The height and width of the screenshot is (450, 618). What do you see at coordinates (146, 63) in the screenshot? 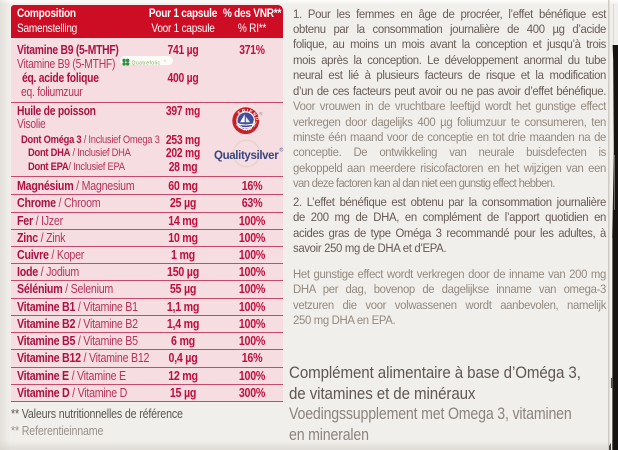
I see `svg-text: Quatrefolic` at bounding box center [146, 63].